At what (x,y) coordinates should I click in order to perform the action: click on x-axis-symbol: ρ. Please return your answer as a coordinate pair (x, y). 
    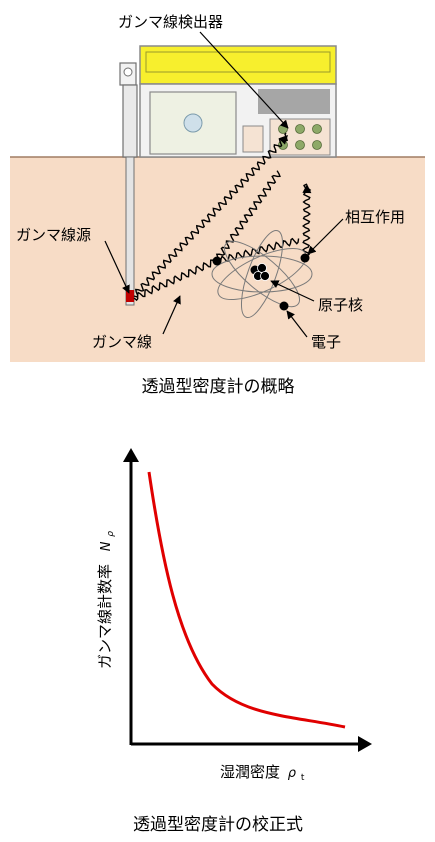
    Looking at the image, I should click on (292, 773).